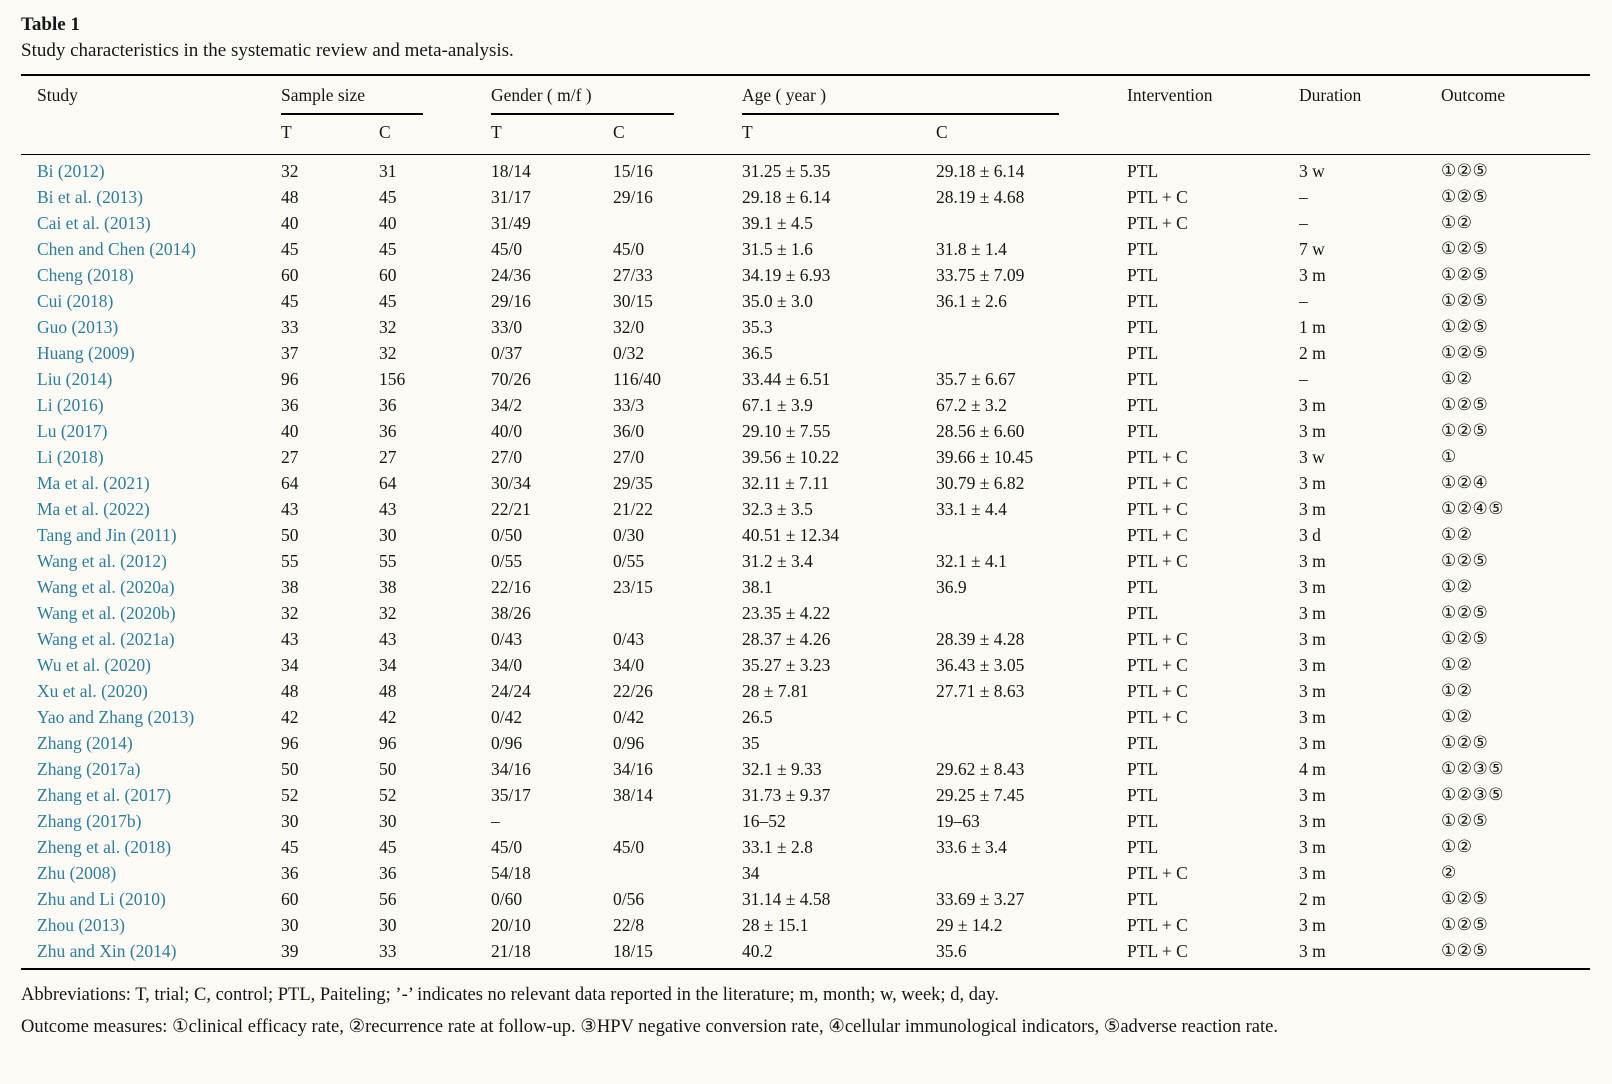  I want to click on subcol-age-c: C, so click(1032, 135).